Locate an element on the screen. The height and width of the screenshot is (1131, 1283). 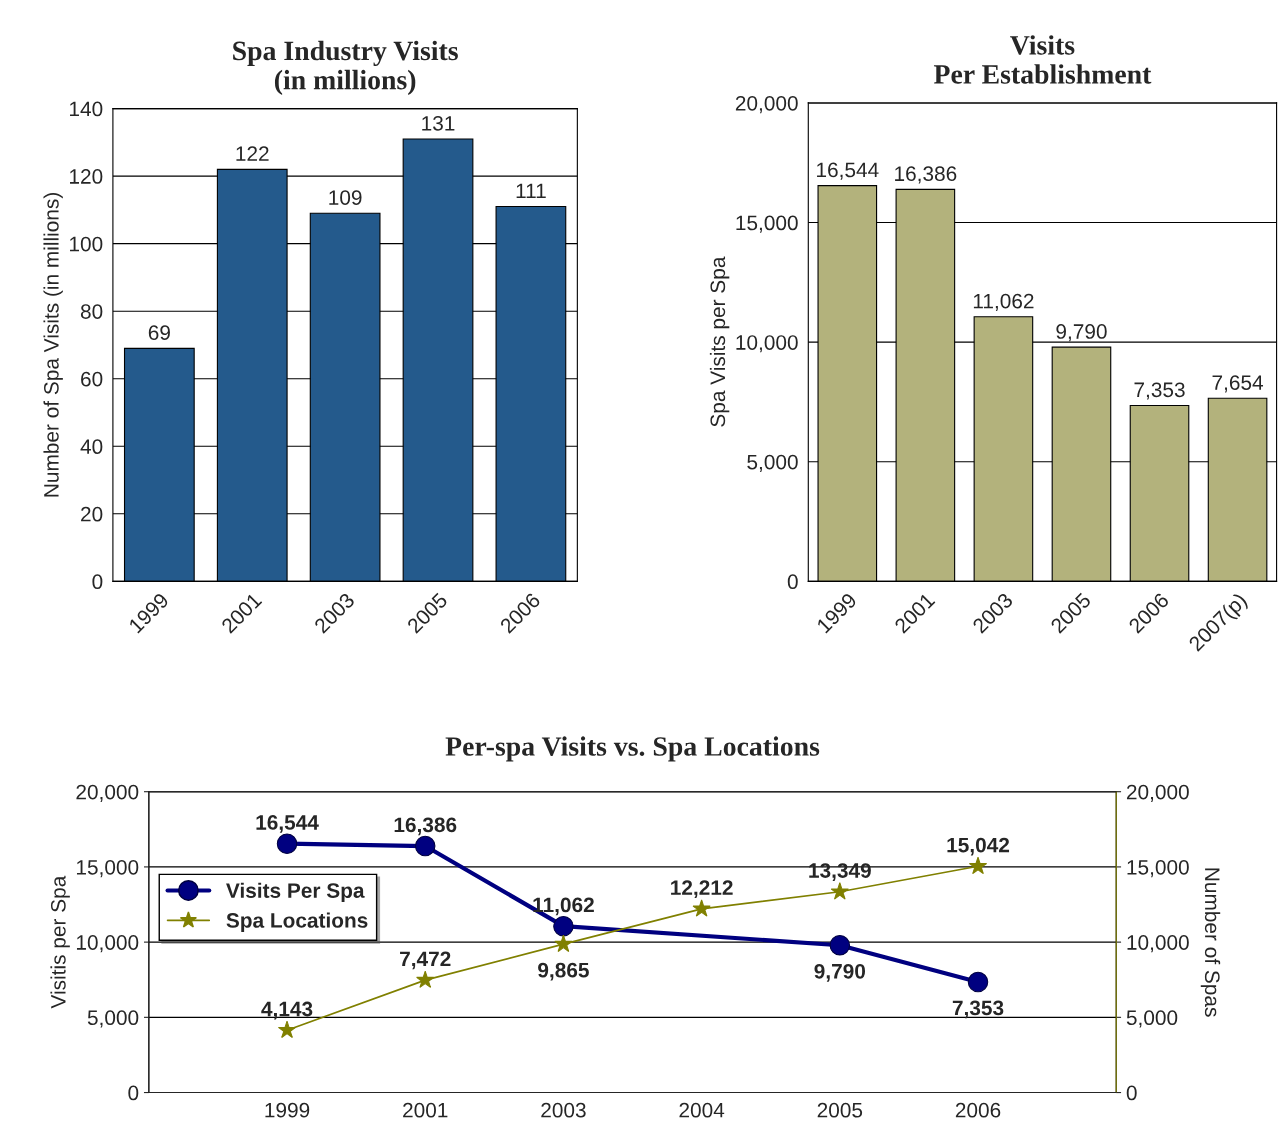
x-tick-label: 2003 is located at coordinates (563, 1110).